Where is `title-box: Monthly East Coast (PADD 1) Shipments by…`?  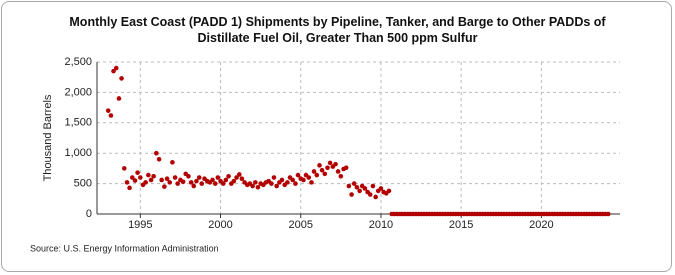
title-box: Monthly East Coast (PADD 1) Shipments by… is located at coordinates (337, 30).